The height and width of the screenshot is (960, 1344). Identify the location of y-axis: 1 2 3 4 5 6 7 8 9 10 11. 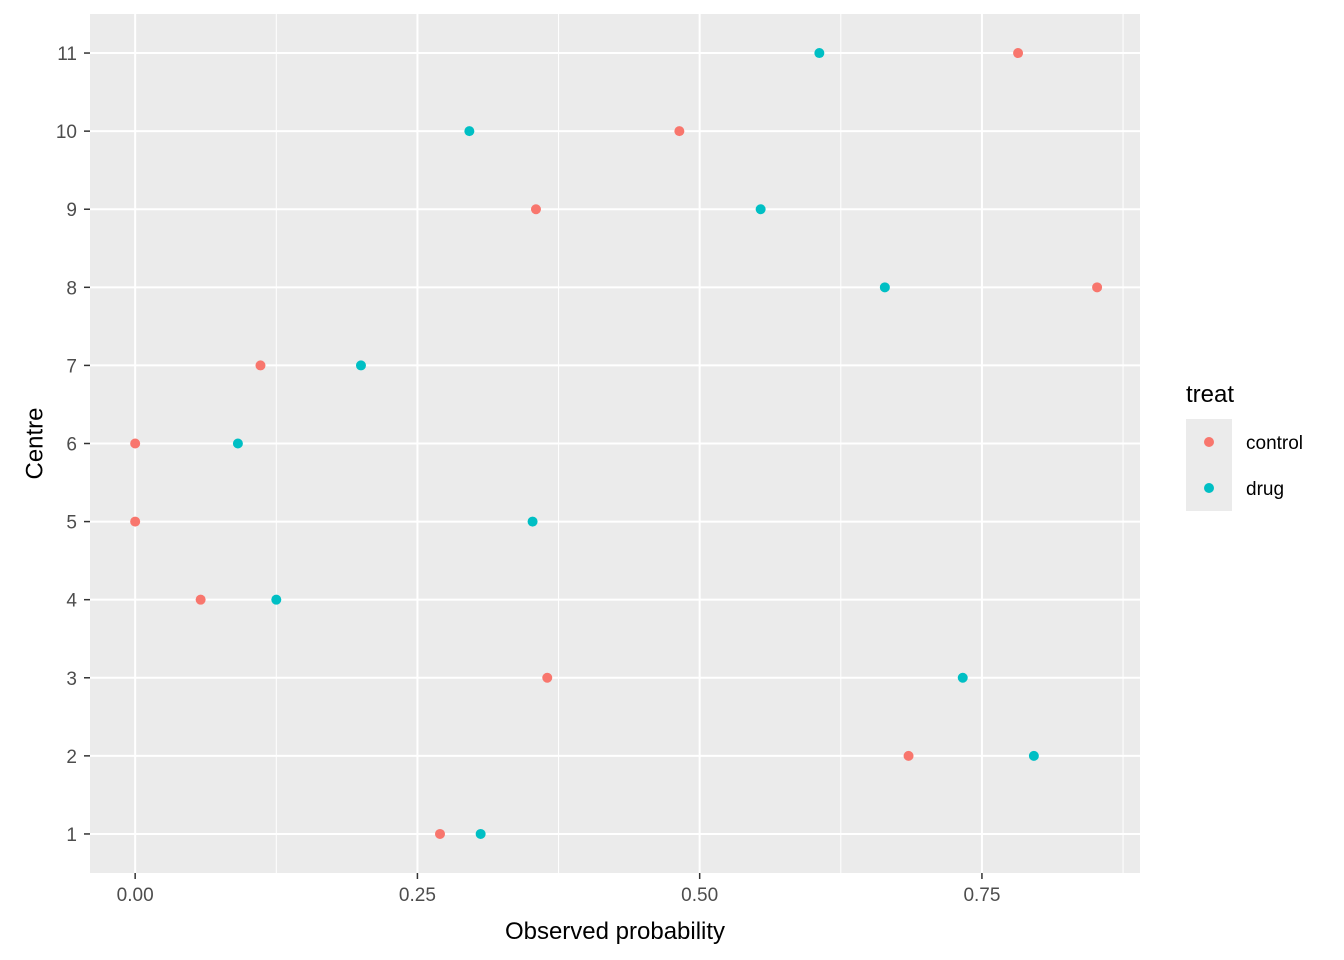
(73, 445).